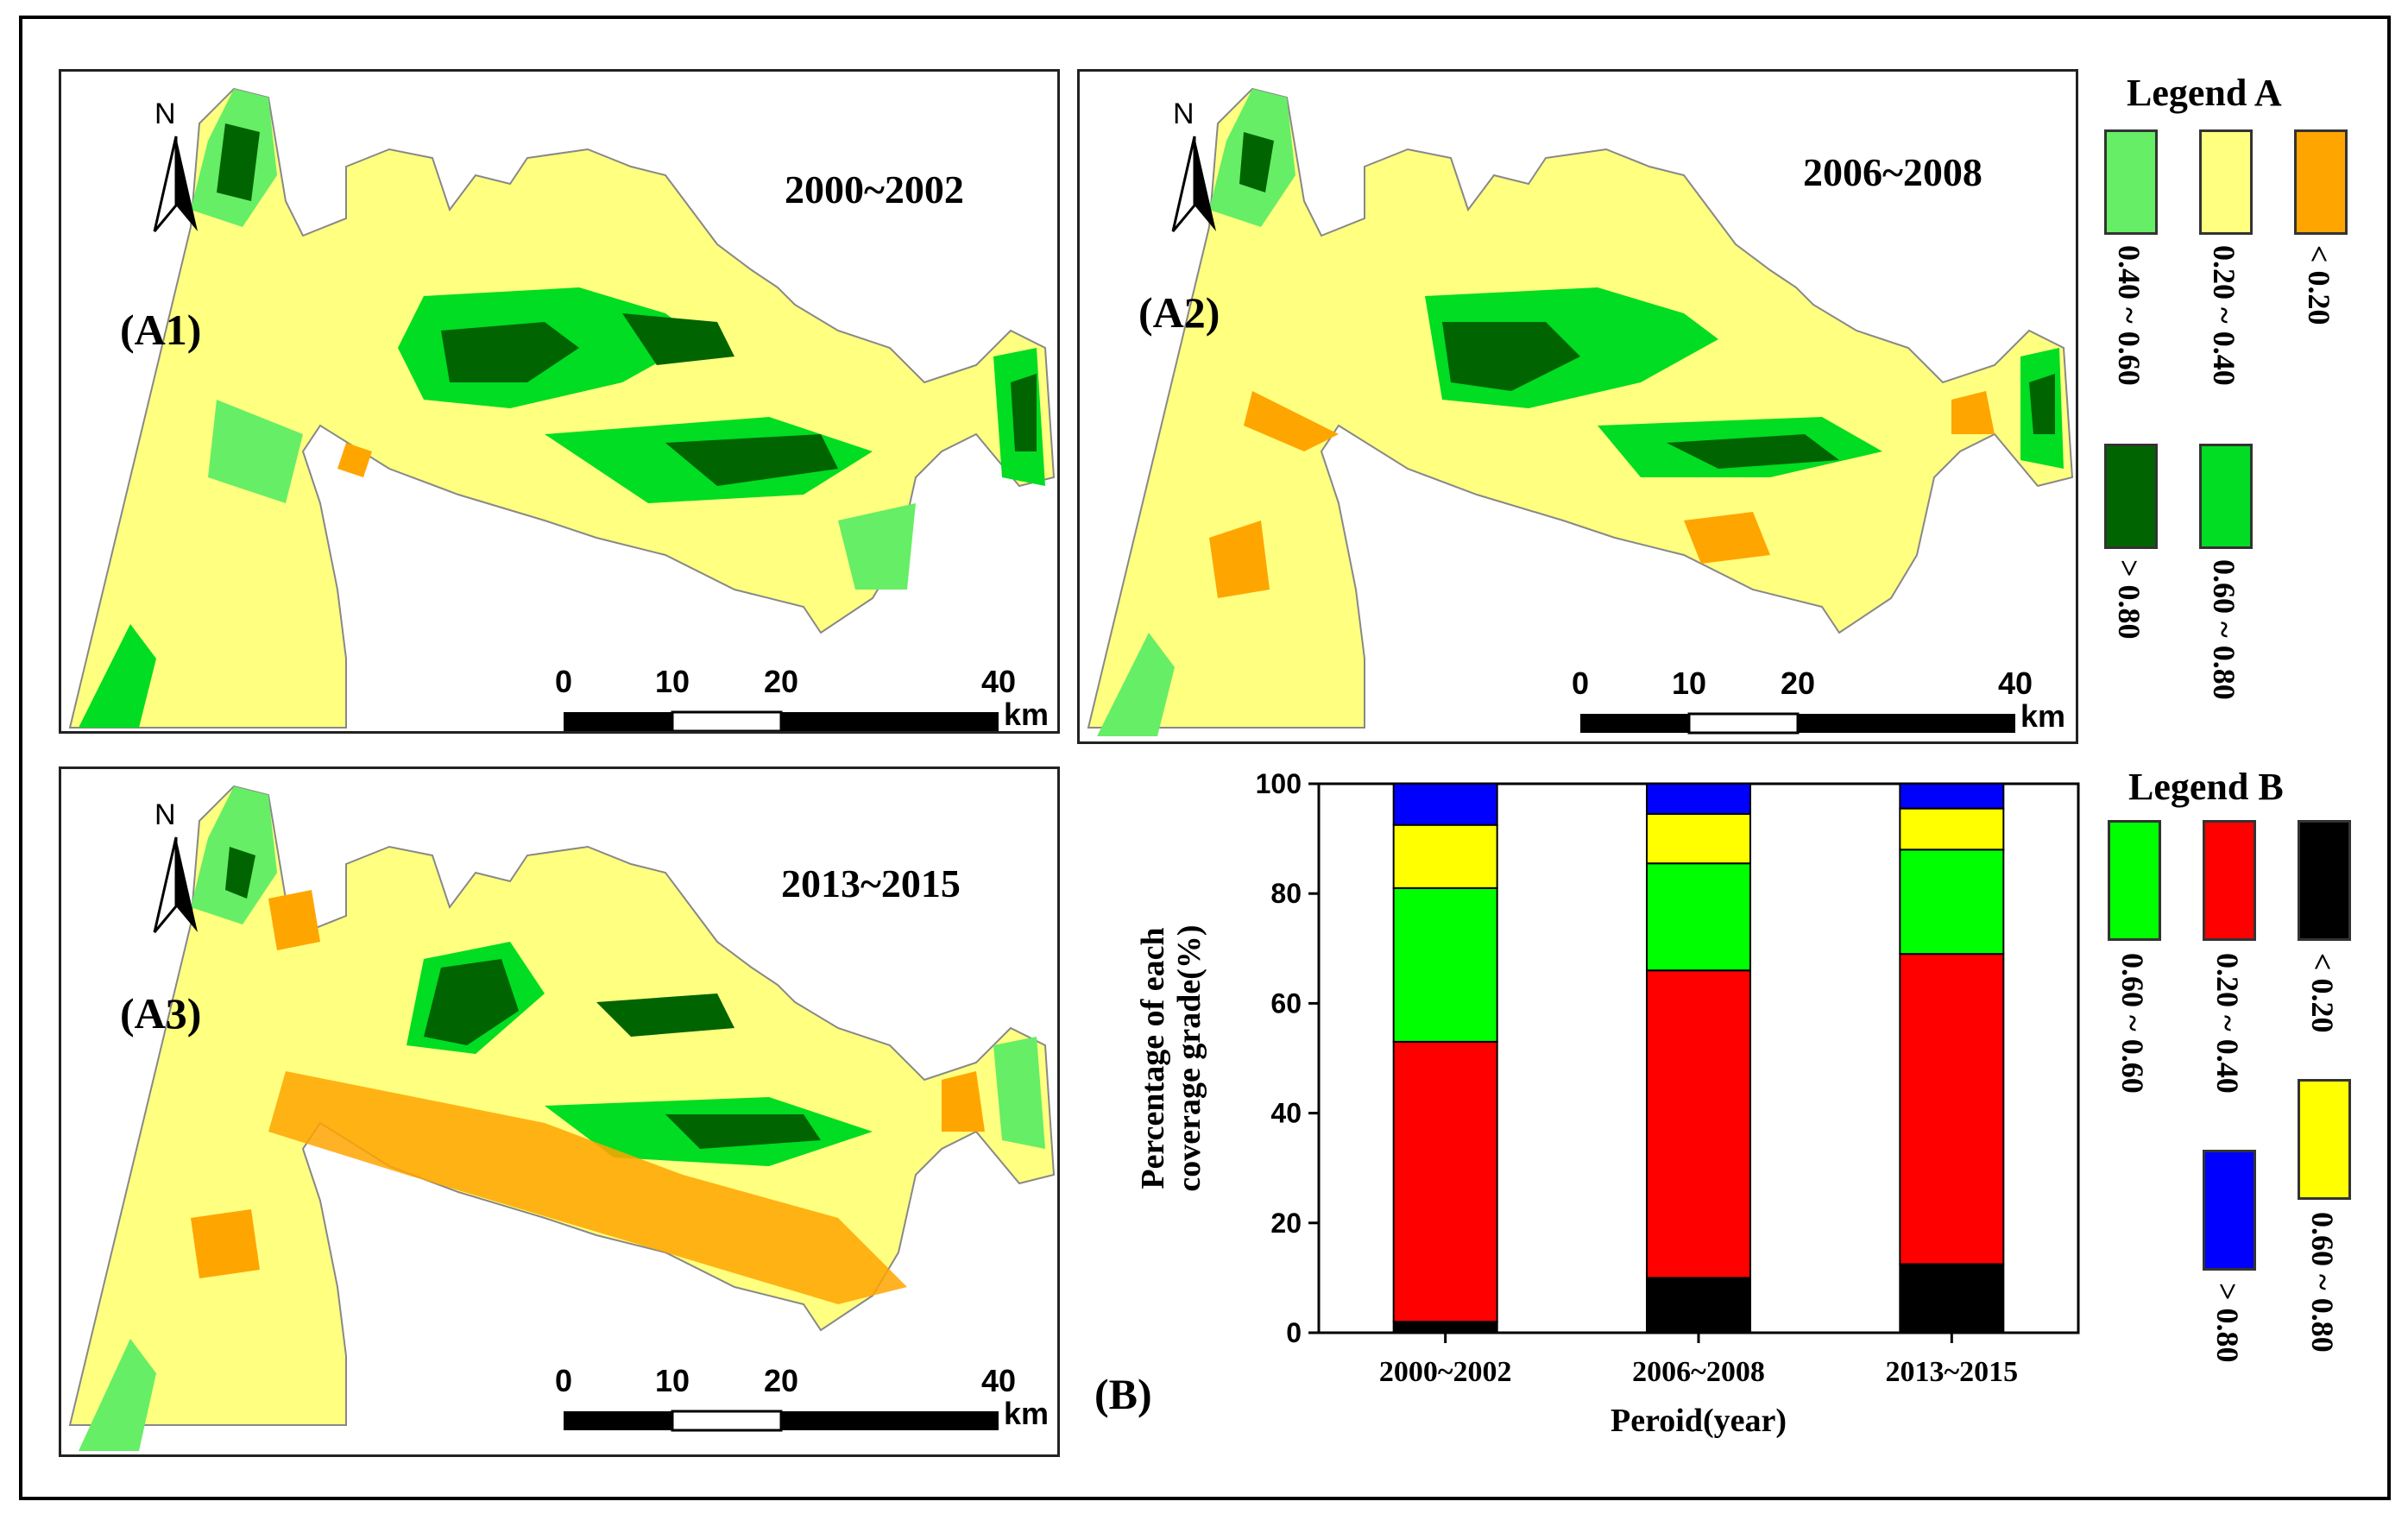  What do you see at coordinates (2319, 285) in the screenshot?
I see `legend-a-label: < 0.20` at bounding box center [2319, 285].